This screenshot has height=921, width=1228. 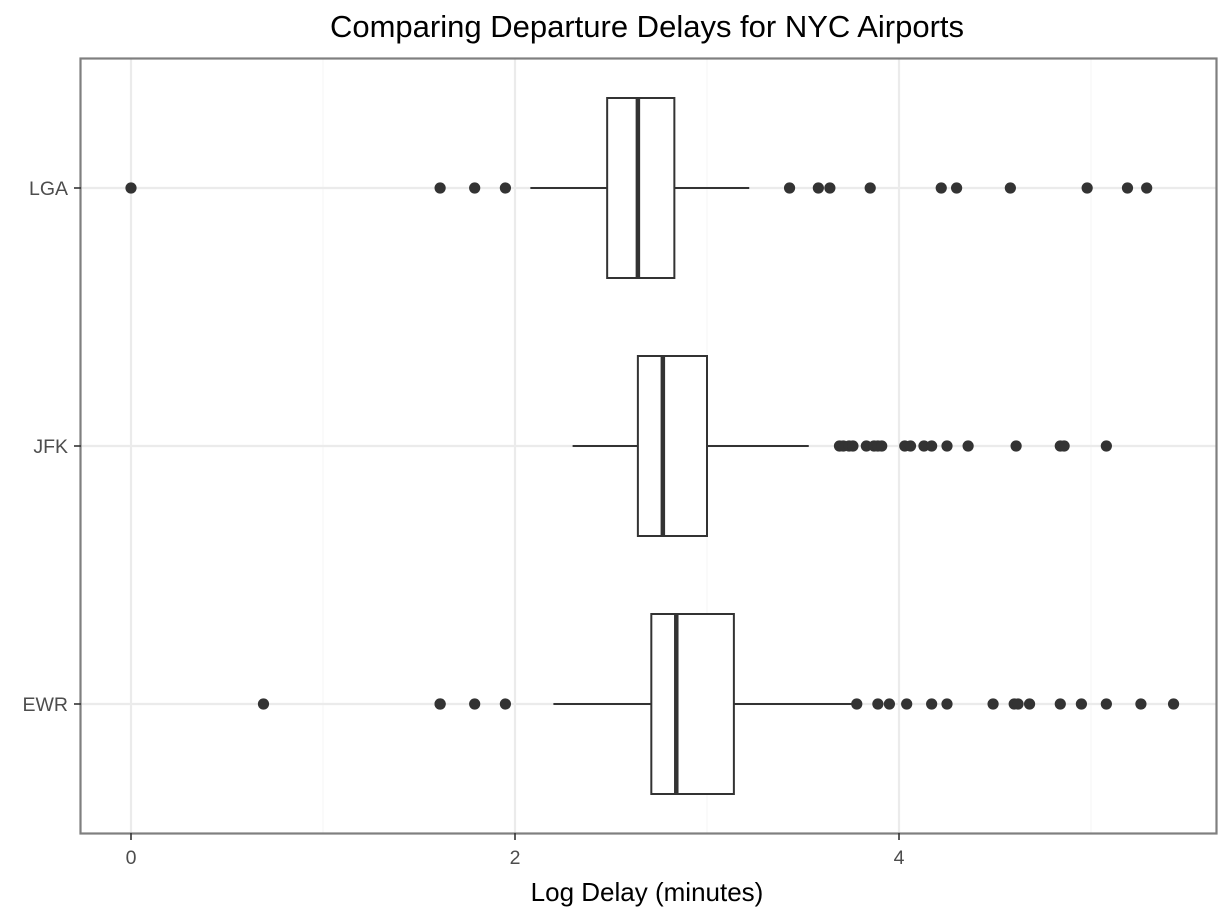 What do you see at coordinates (647, 892) in the screenshot?
I see `x-axis-title: Log Delay (minutes)` at bounding box center [647, 892].